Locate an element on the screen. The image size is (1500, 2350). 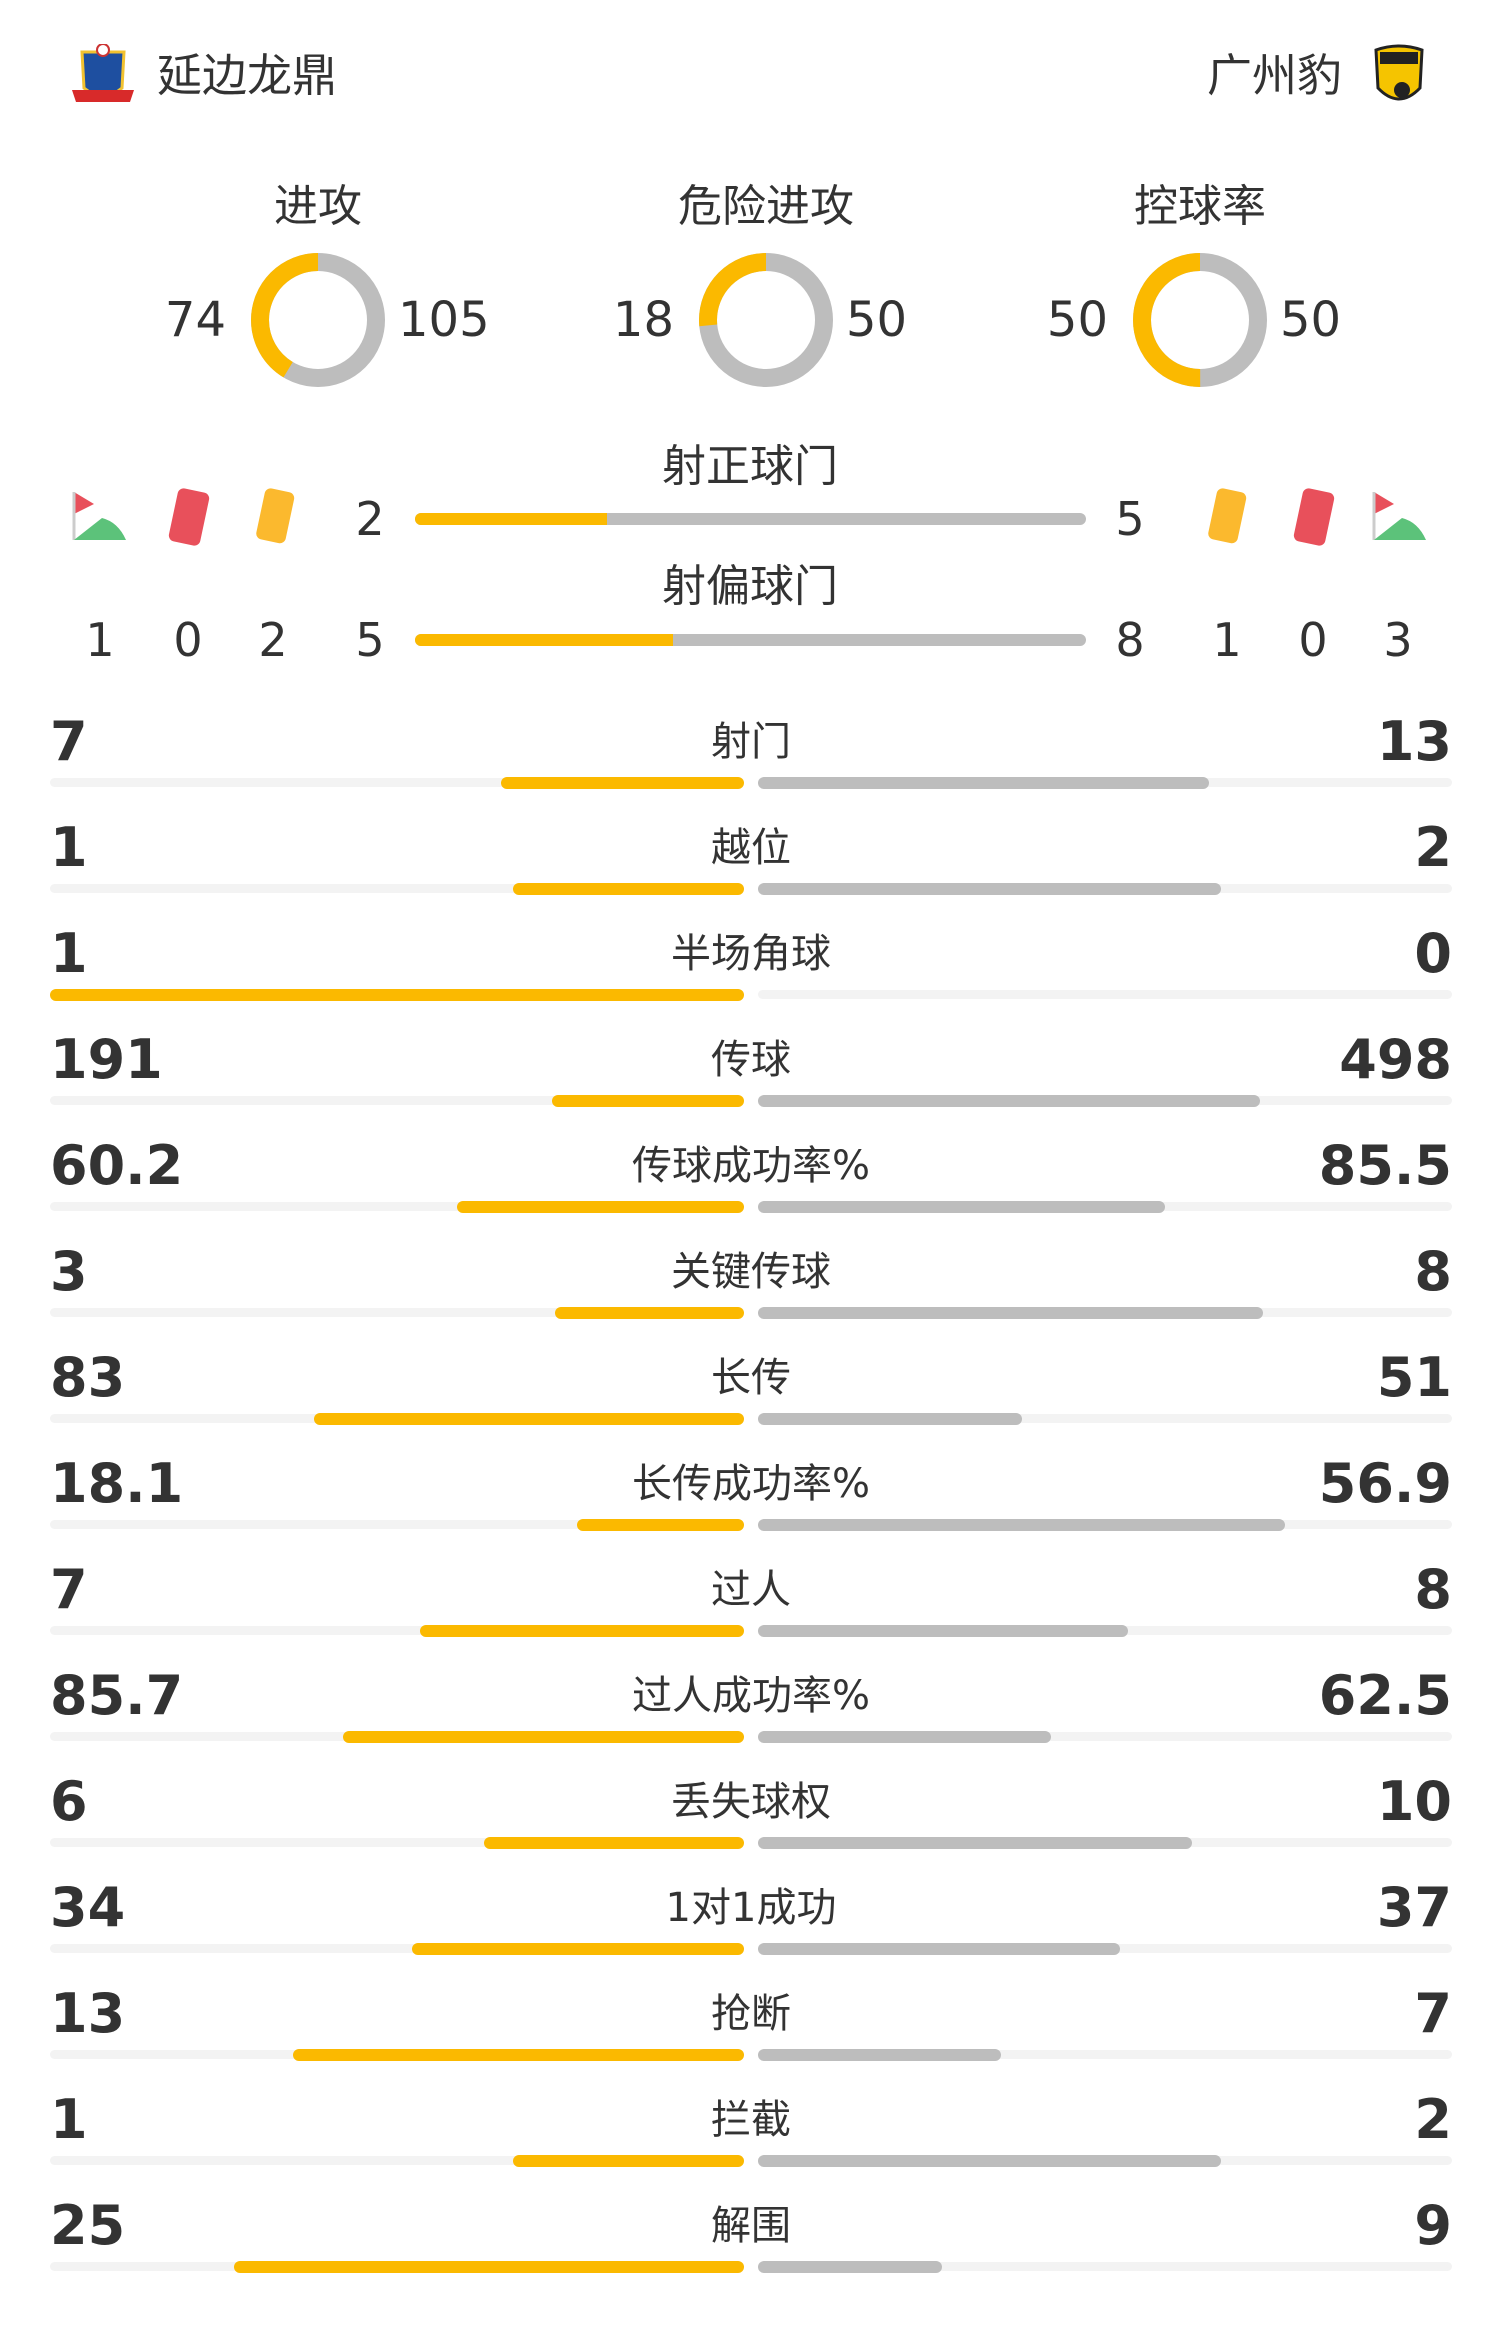
stat-label: 过人成功率% is located at coordinates (750, 1696).